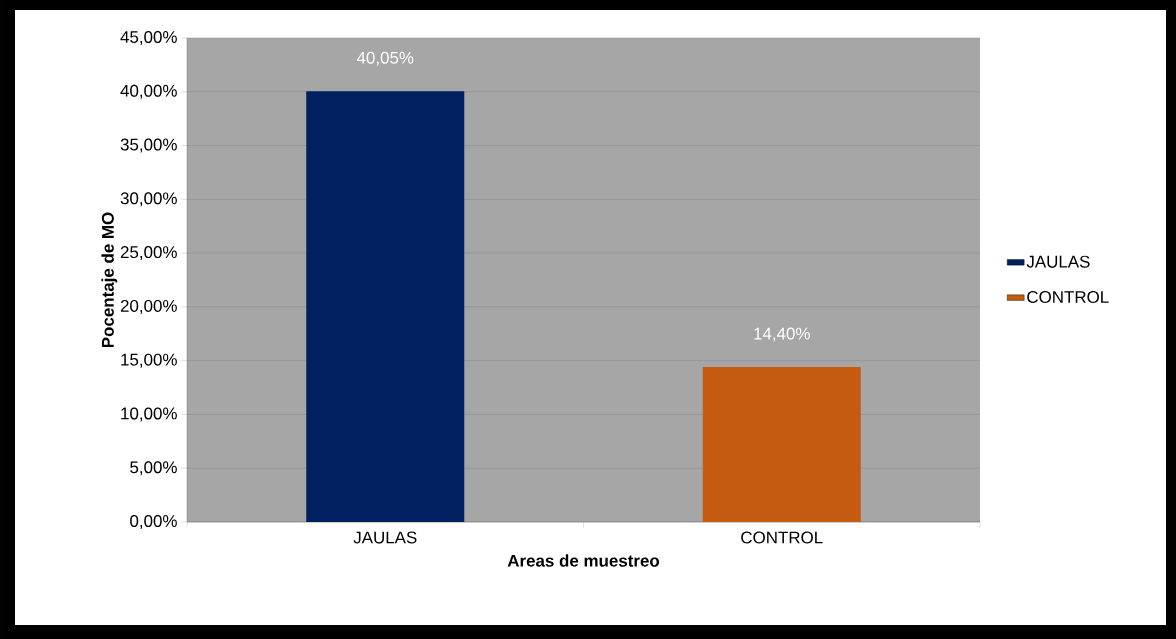 This screenshot has height=639, width=1176. Describe the element at coordinates (148, 253) in the screenshot. I see `y-tick-label: 25,00%` at that location.